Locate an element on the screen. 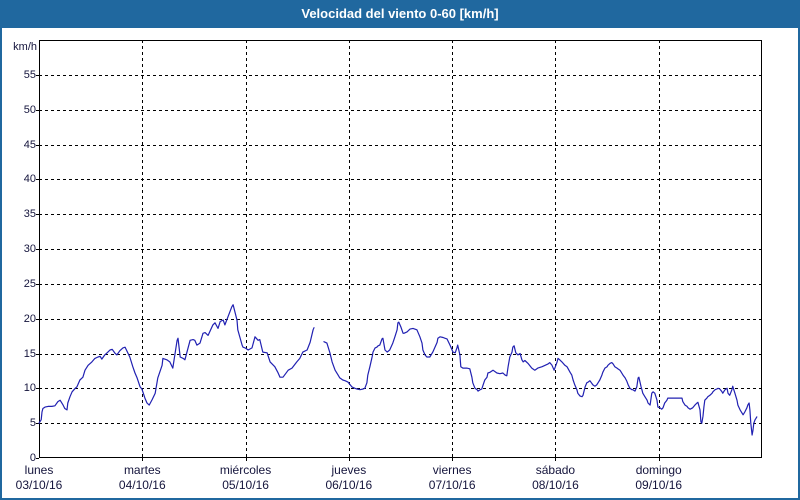 The width and height of the screenshot is (800, 500). x-day-label: sábado 08/10/16 is located at coordinates (555, 478).